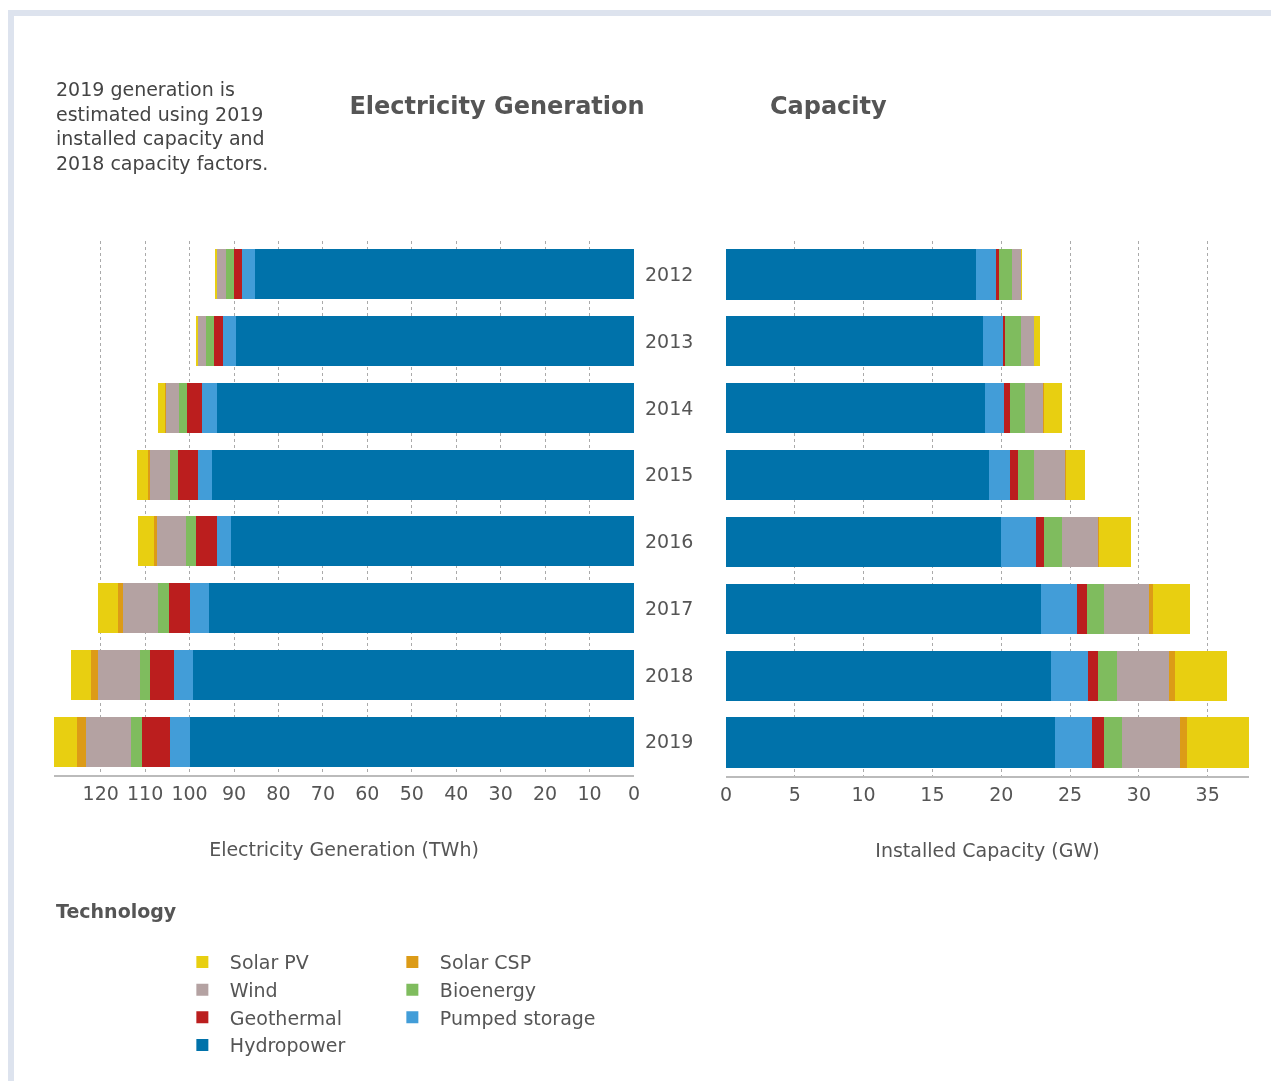 The height and width of the screenshot is (1081, 1271). What do you see at coordinates (669, 407) in the screenshot?
I see `y-tick-label: 2014` at bounding box center [669, 407].